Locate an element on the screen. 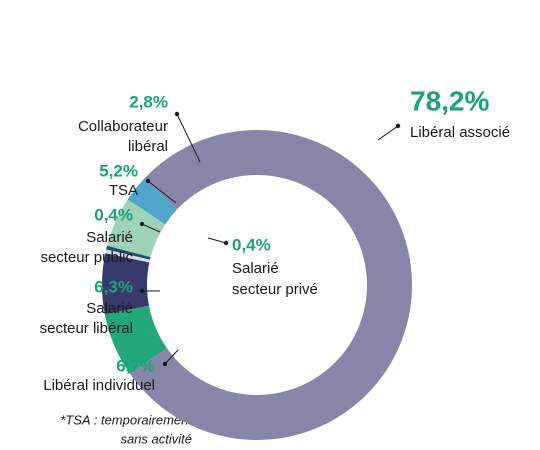 The image size is (540, 450). category-label: Collaborateur is located at coordinates (123, 126).